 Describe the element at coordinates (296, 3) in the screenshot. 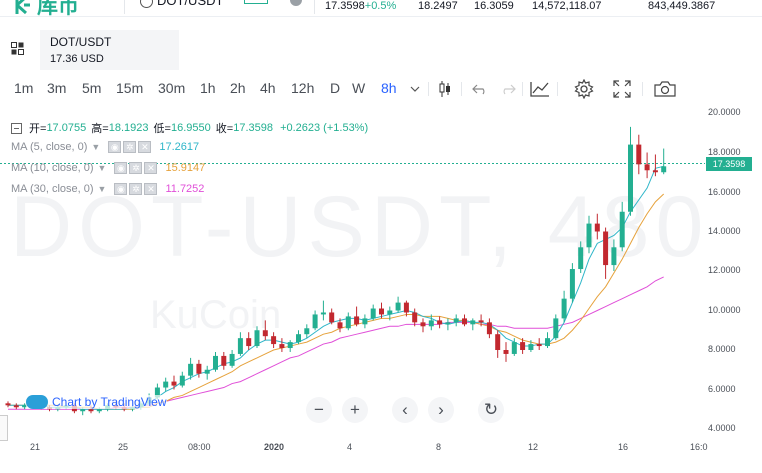

I see `help-icon` at that location.